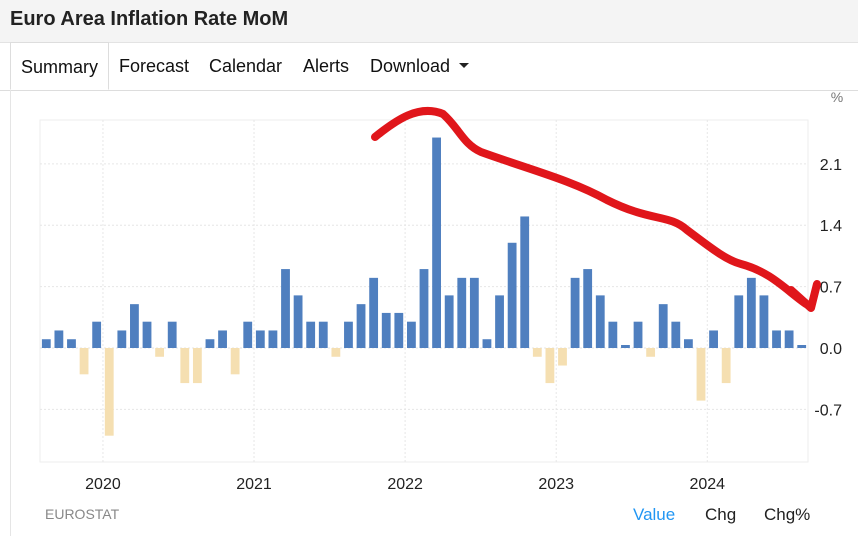 The height and width of the screenshot is (547, 858). Describe the element at coordinates (721, 514) in the screenshot. I see `footer-tab-chg: Chg` at that location.